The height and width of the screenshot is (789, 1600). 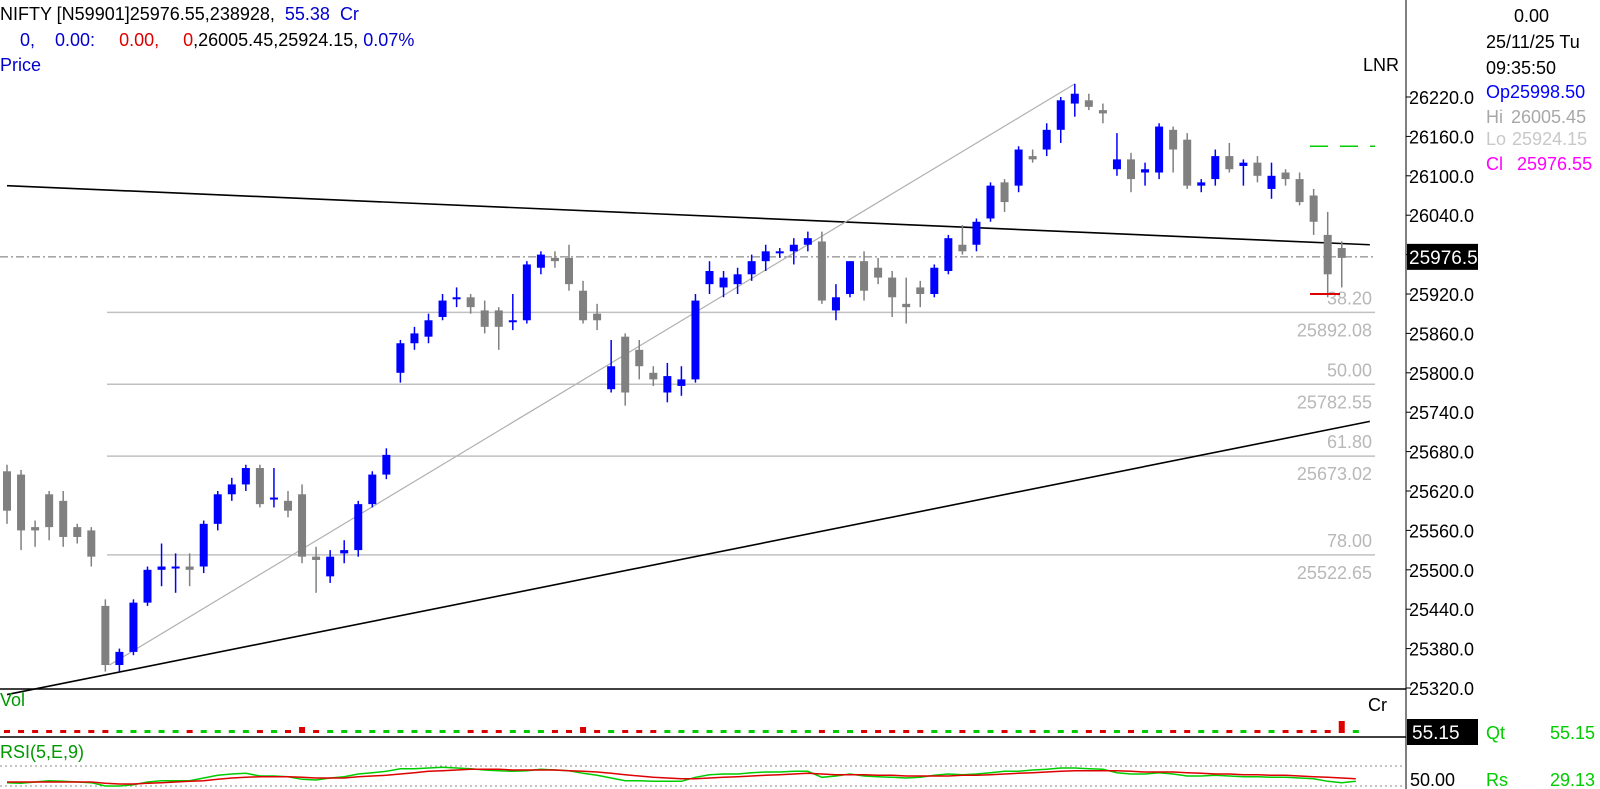 I want to click on volume-qt-value: 55.15, so click(x=1572, y=733).